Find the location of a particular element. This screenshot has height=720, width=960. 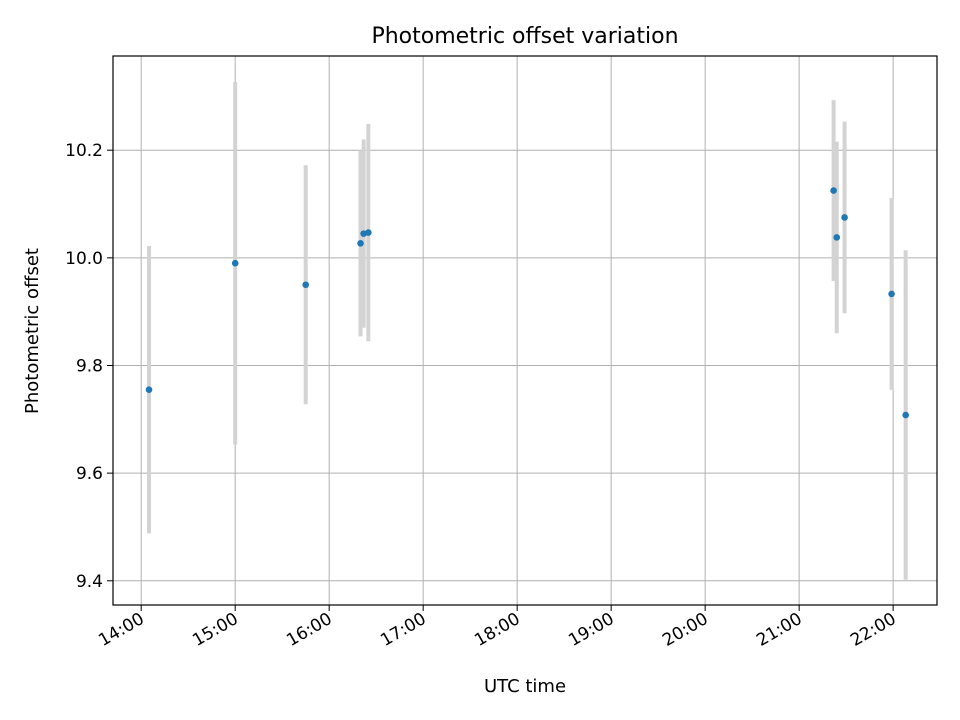

y-tick-label: 10.2 is located at coordinates (84, 151).